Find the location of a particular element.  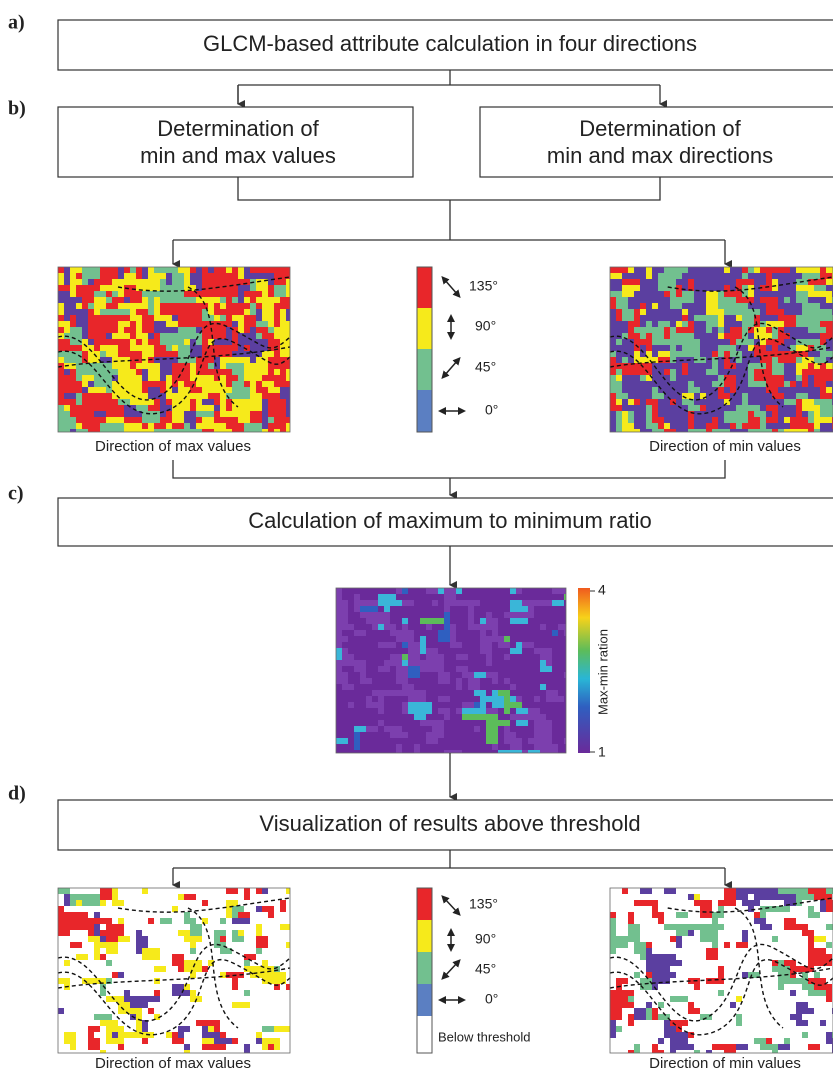

channel-outline is located at coordinates (721, 357).